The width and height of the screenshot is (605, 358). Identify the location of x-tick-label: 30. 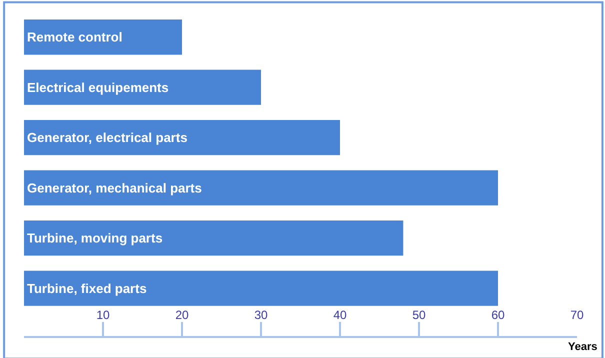
(261, 315).